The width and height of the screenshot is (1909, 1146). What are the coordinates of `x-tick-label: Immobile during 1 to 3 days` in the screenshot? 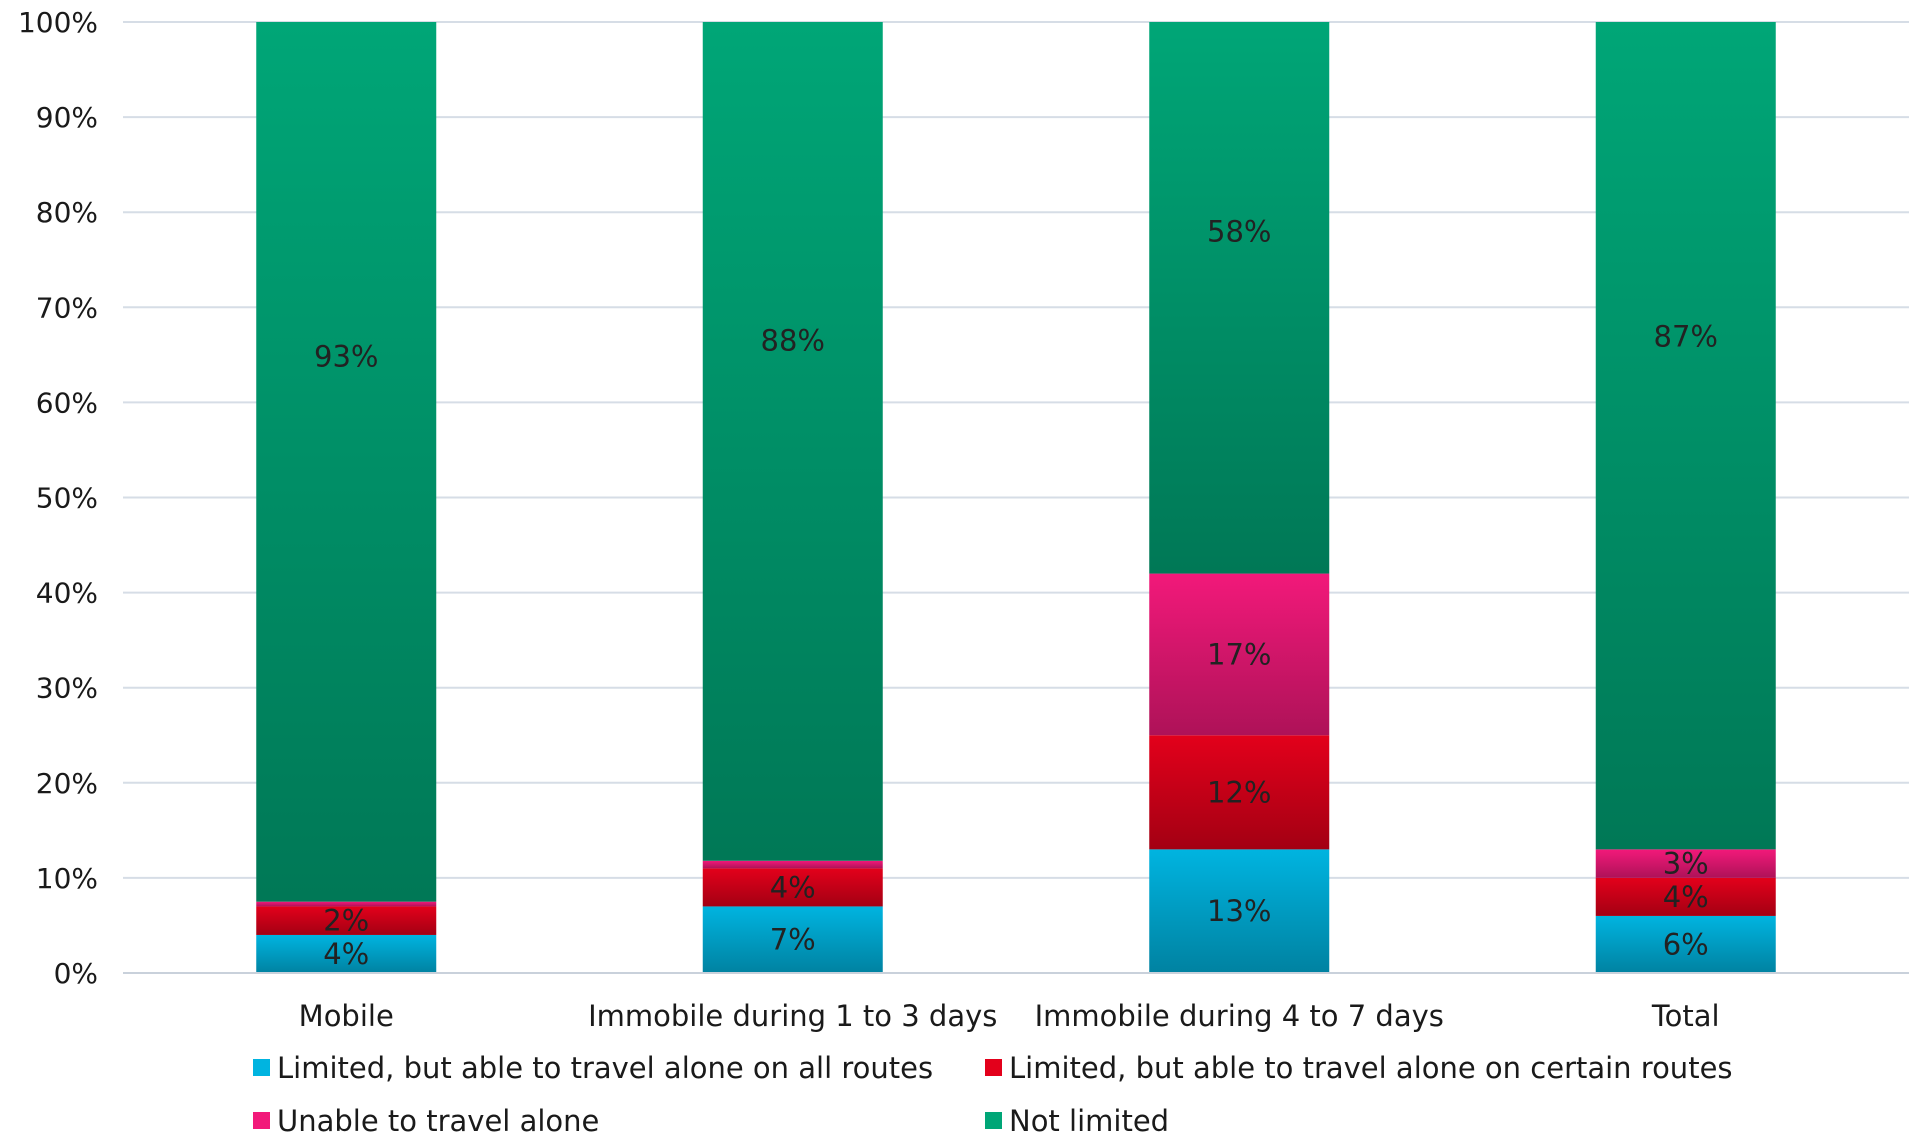 It's located at (792, 1016).